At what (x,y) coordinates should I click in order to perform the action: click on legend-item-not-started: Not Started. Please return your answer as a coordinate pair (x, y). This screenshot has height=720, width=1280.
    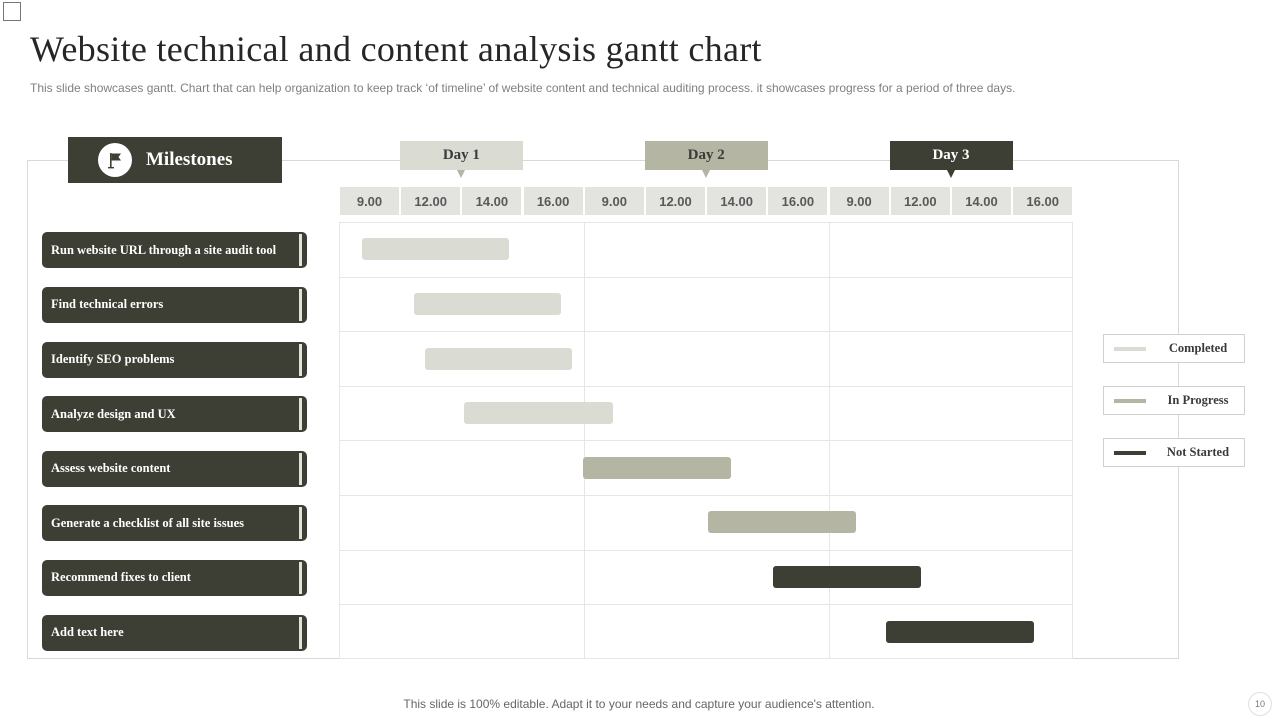
    Looking at the image, I should click on (1174, 452).